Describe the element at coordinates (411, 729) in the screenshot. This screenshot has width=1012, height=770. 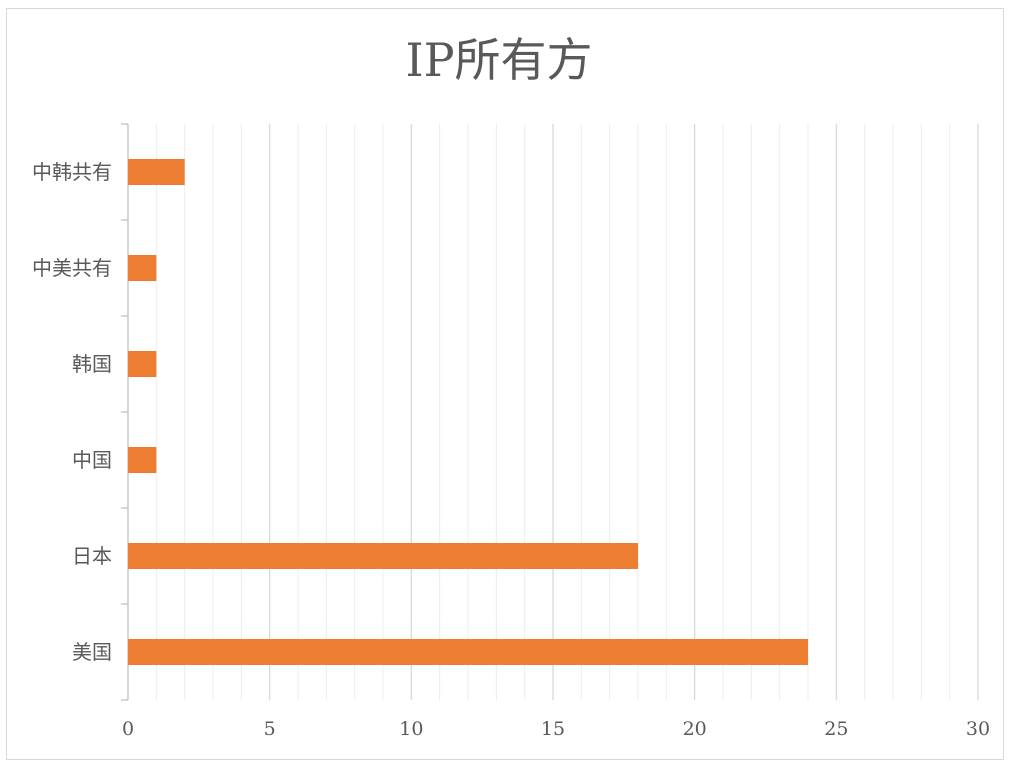
I see `x-tick-label: 10` at that location.